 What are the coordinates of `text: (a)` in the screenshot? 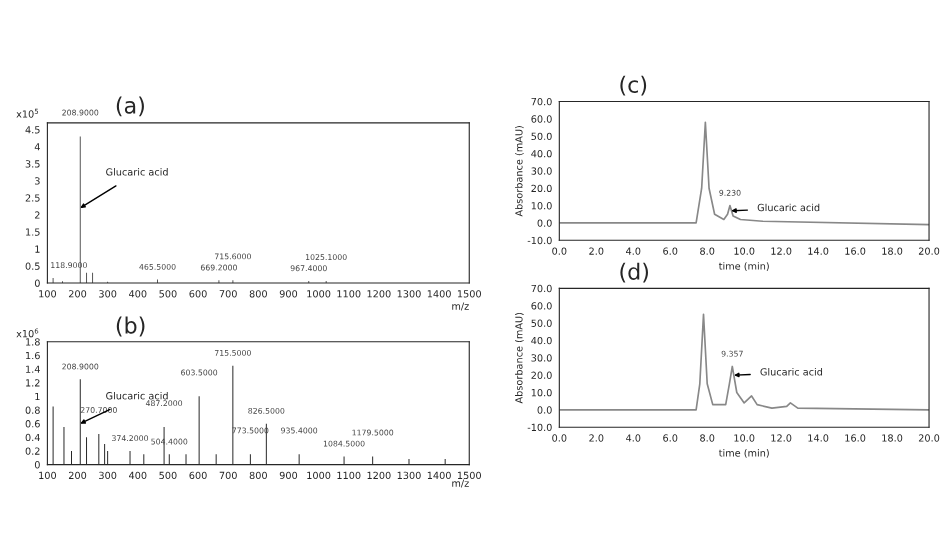 It's located at (130, 106).